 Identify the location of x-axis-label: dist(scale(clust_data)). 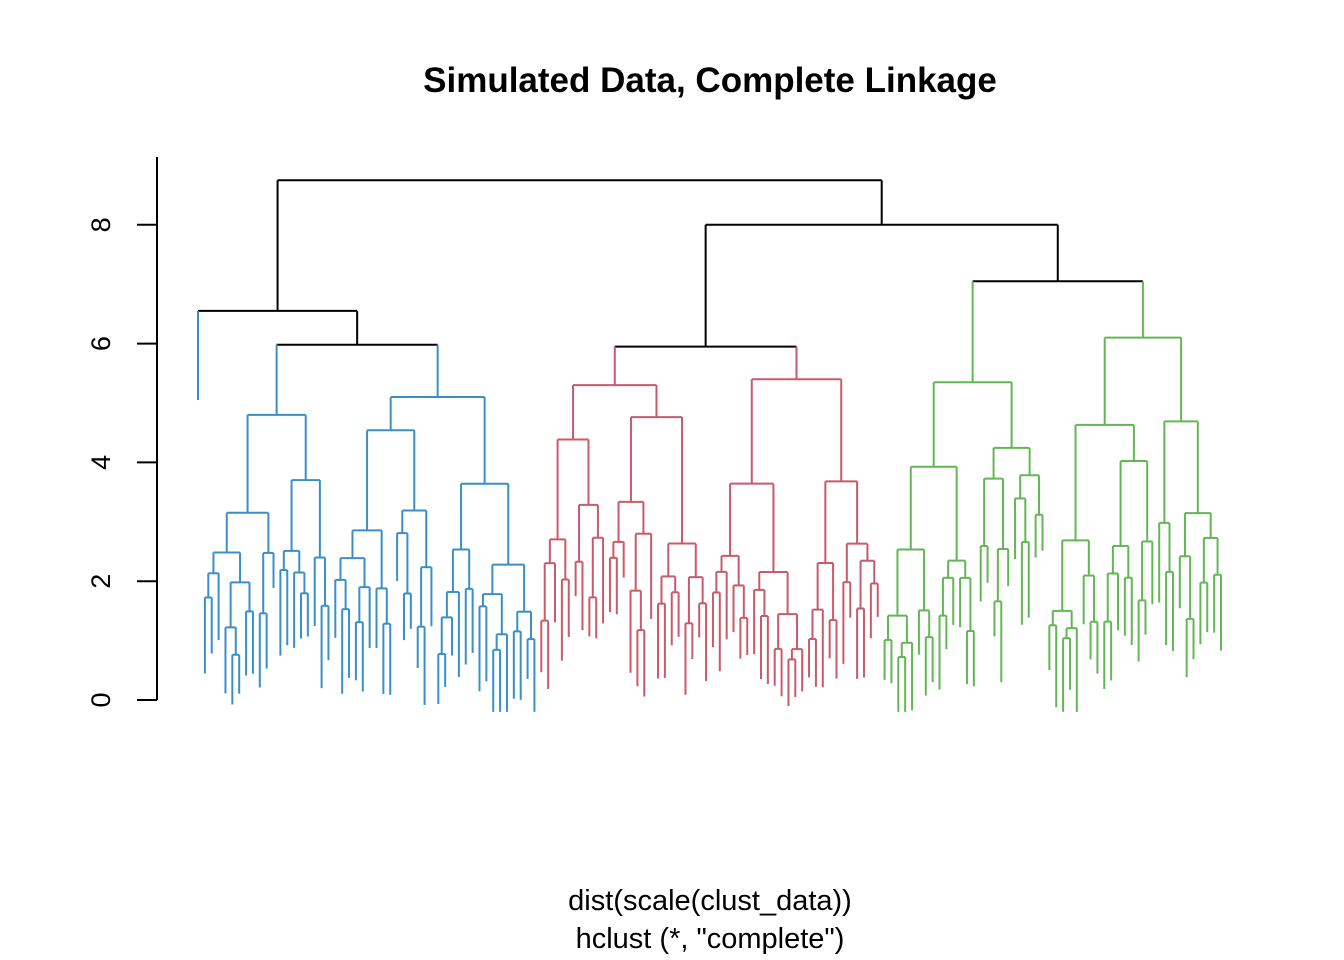
(710, 901).